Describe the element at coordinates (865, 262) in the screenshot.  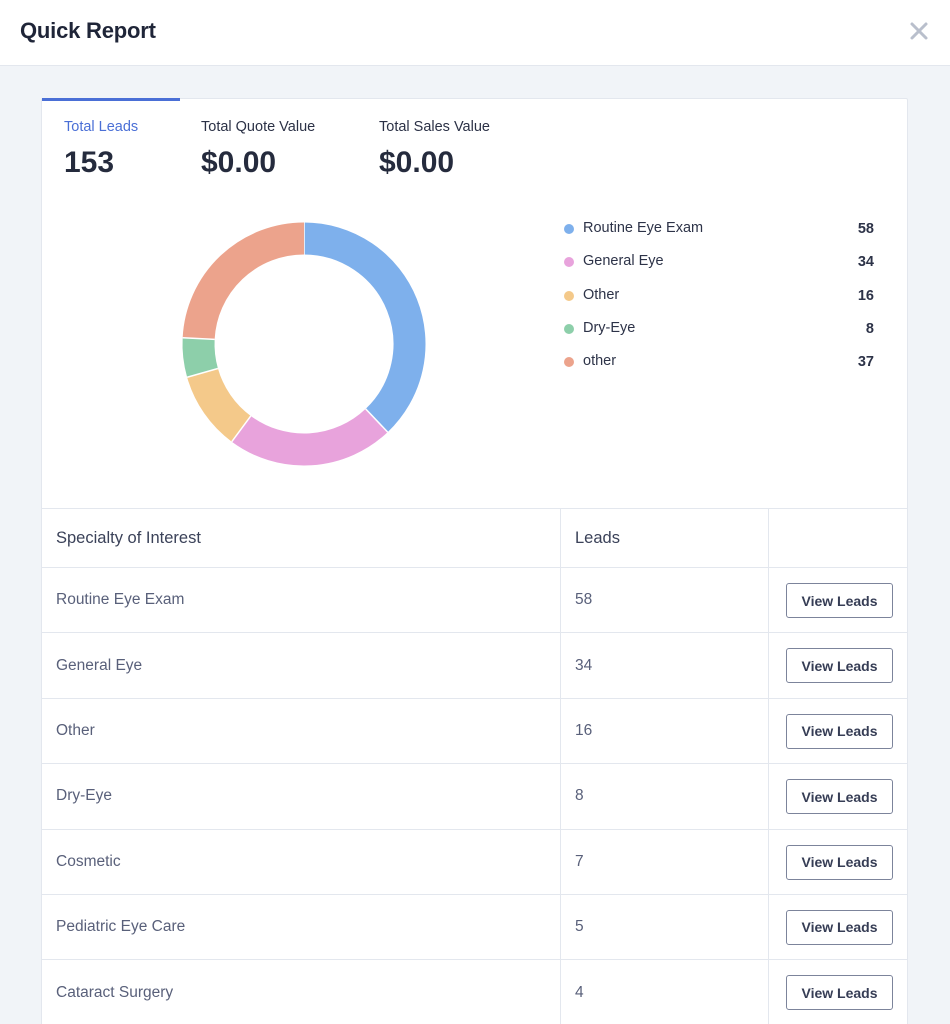
I see `legend-value: 34` at that location.